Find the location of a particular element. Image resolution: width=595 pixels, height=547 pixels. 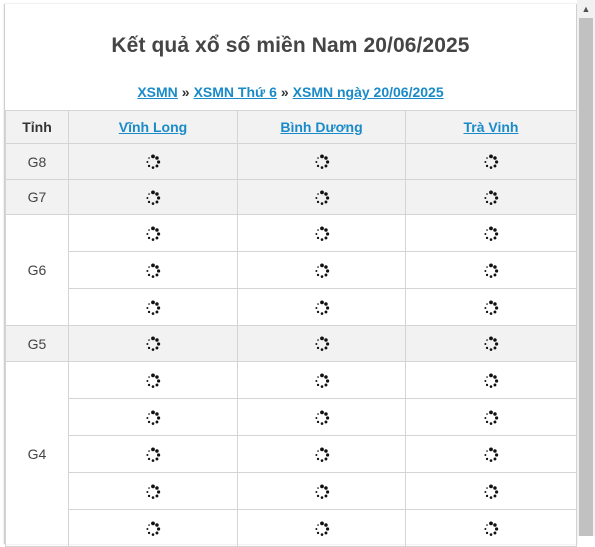

page-title: Kết quả xổ số miền Nam 20/06/2025 is located at coordinates (290, 45).